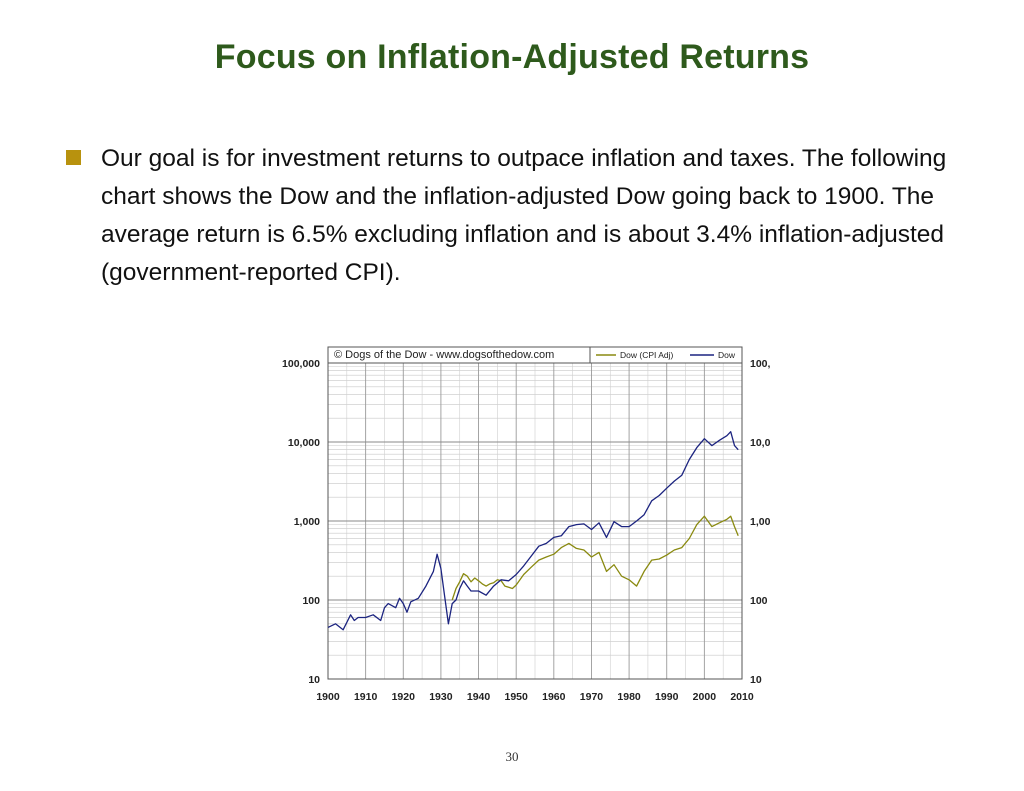 The width and height of the screenshot is (1024, 791). I want to click on y-tick-label-left: 10, so click(314, 680).